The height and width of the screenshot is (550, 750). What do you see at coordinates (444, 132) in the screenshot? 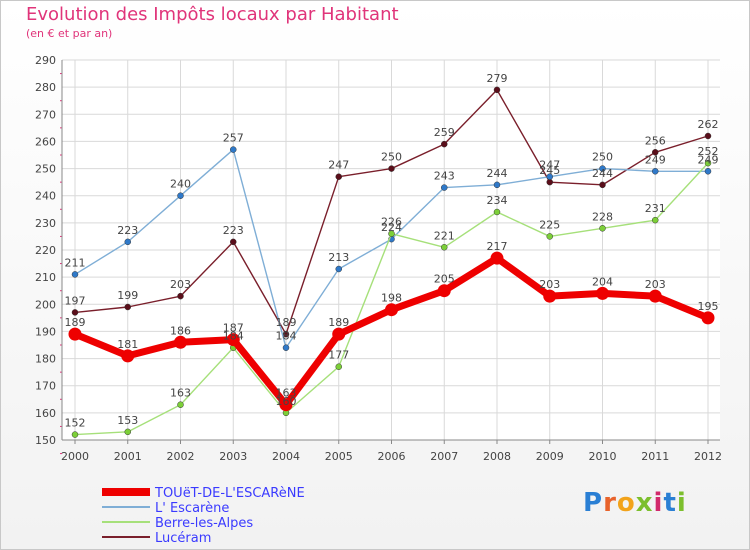
I see `data-label-luc-ram-2007: 259` at bounding box center [444, 132].